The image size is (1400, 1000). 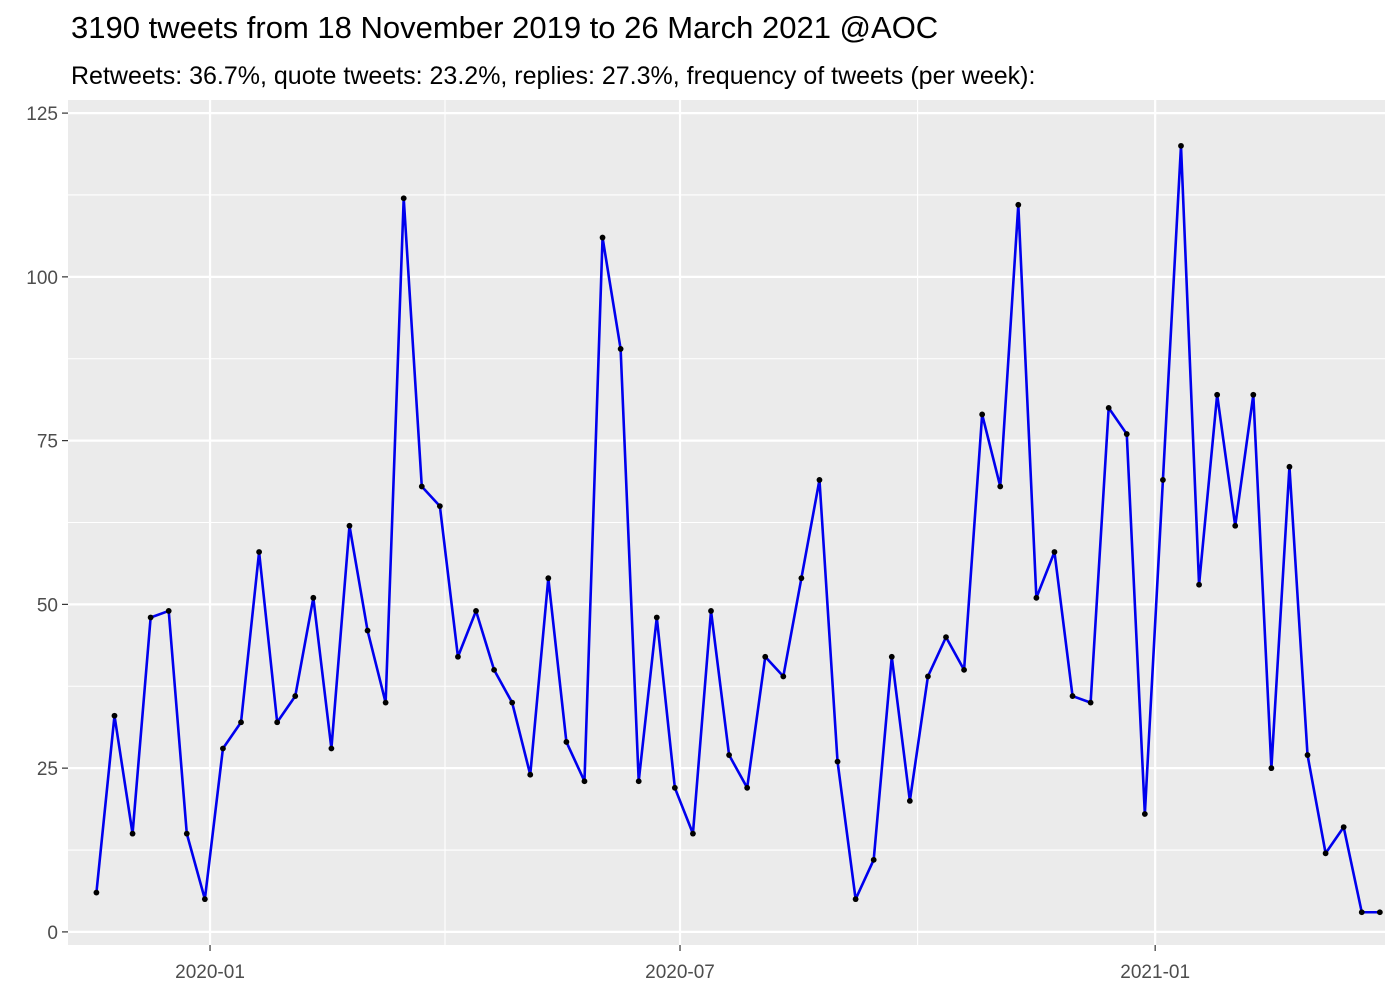 What do you see at coordinates (1155, 972) in the screenshot?
I see `x-tick-label: 2021-01` at bounding box center [1155, 972].